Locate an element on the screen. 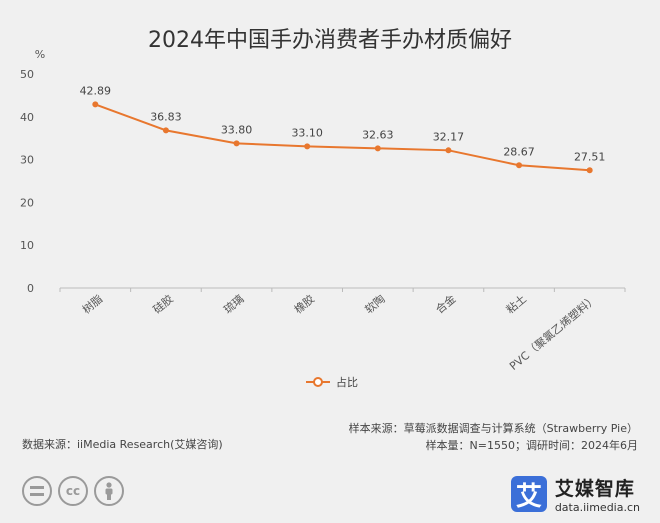 This screenshot has width=660, height=523. legend-marker is located at coordinates (318, 382).